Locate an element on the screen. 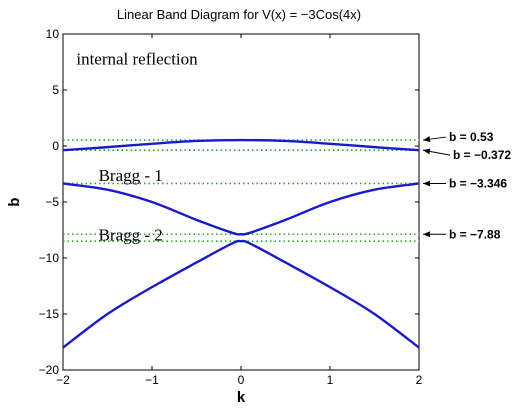 Image resolution: width=530 pixels, height=408 pixels. band-label-1: b = −0.372 is located at coordinates (482, 155).